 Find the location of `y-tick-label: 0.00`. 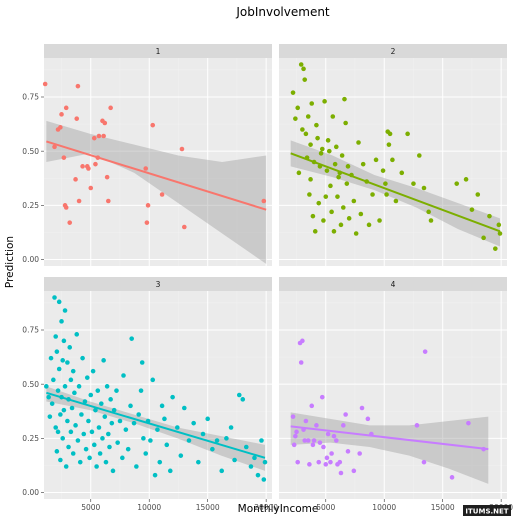

y-tick-label: 0.00 is located at coordinates (30, 259).